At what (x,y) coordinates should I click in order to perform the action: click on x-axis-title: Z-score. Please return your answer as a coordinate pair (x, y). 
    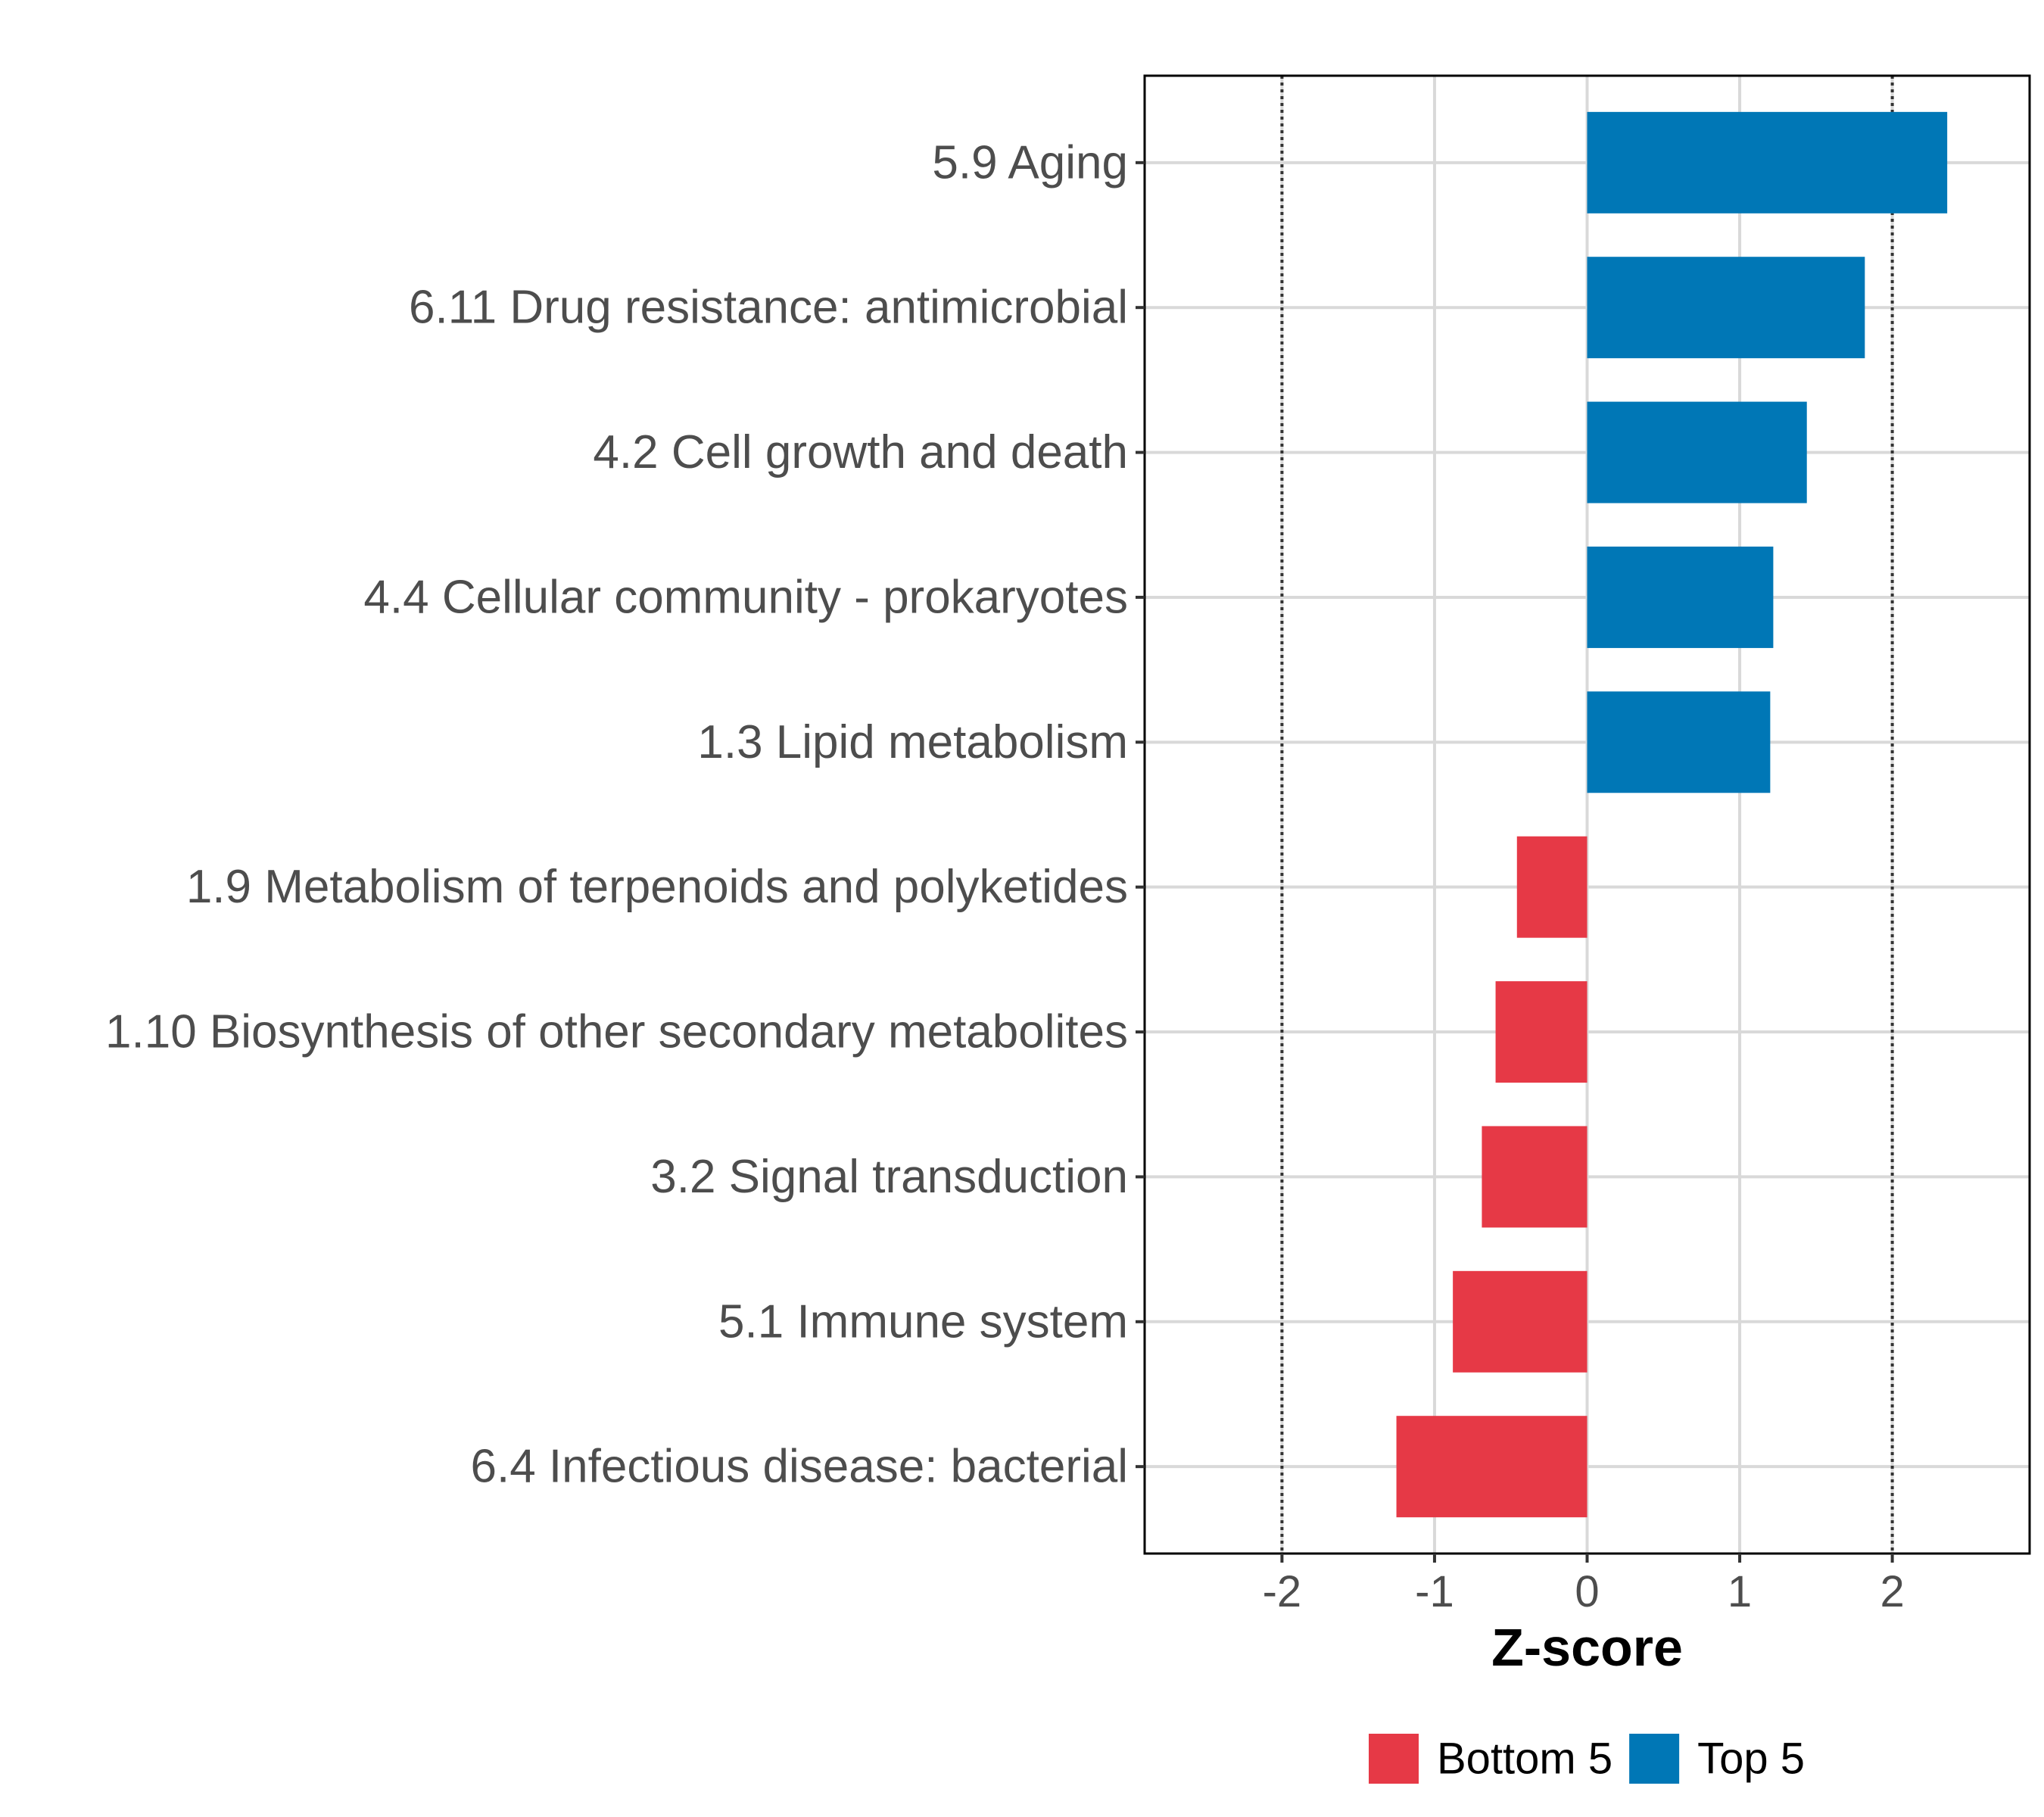
    Looking at the image, I should click on (1587, 1647).